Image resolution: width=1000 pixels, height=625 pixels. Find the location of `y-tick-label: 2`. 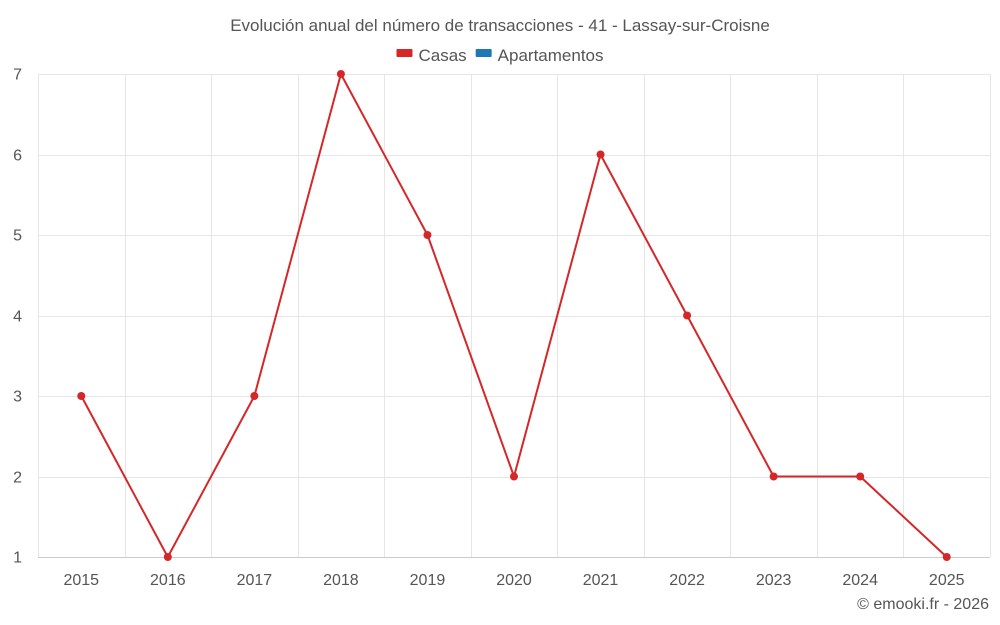

y-tick-label: 2 is located at coordinates (17, 478).